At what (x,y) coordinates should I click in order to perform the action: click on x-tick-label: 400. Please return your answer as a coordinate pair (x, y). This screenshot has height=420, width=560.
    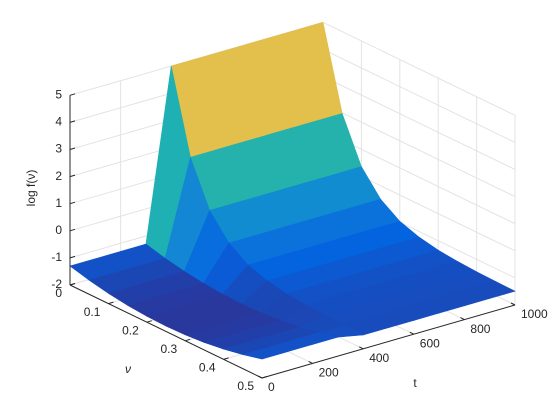
    Looking at the image, I should click on (379, 358).